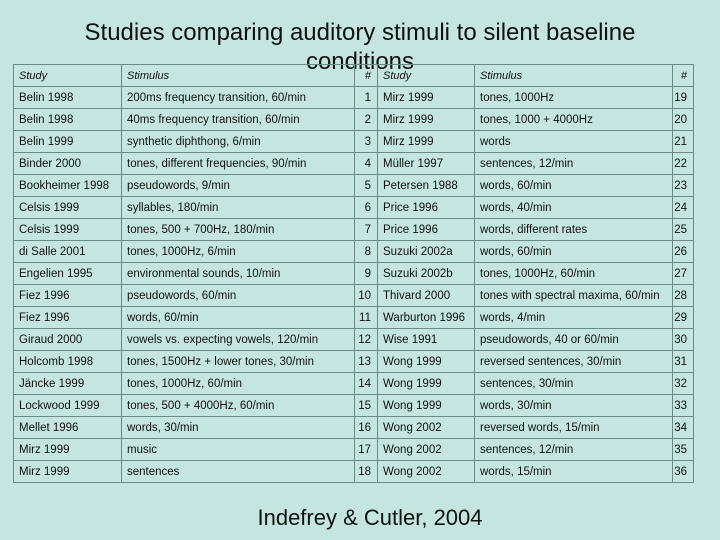  I want to click on header-number-right: #, so click(683, 75).